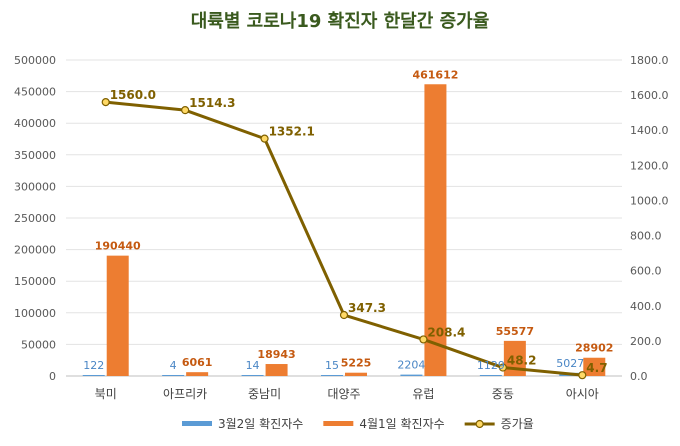 This screenshot has height=446, width=680. I want to click on chart-title: 대륙별 코로나19 확진자 한달간 증가율, so click(340, 21).